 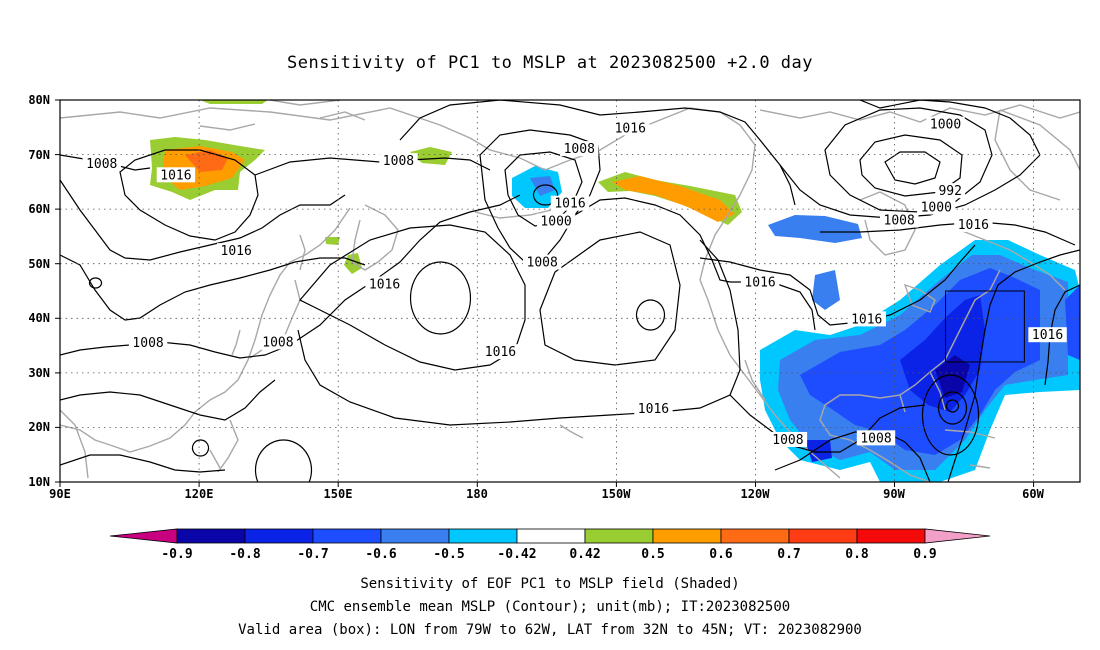 I want to click on contour-1016-atlantic, so click(x=1013, y=365).